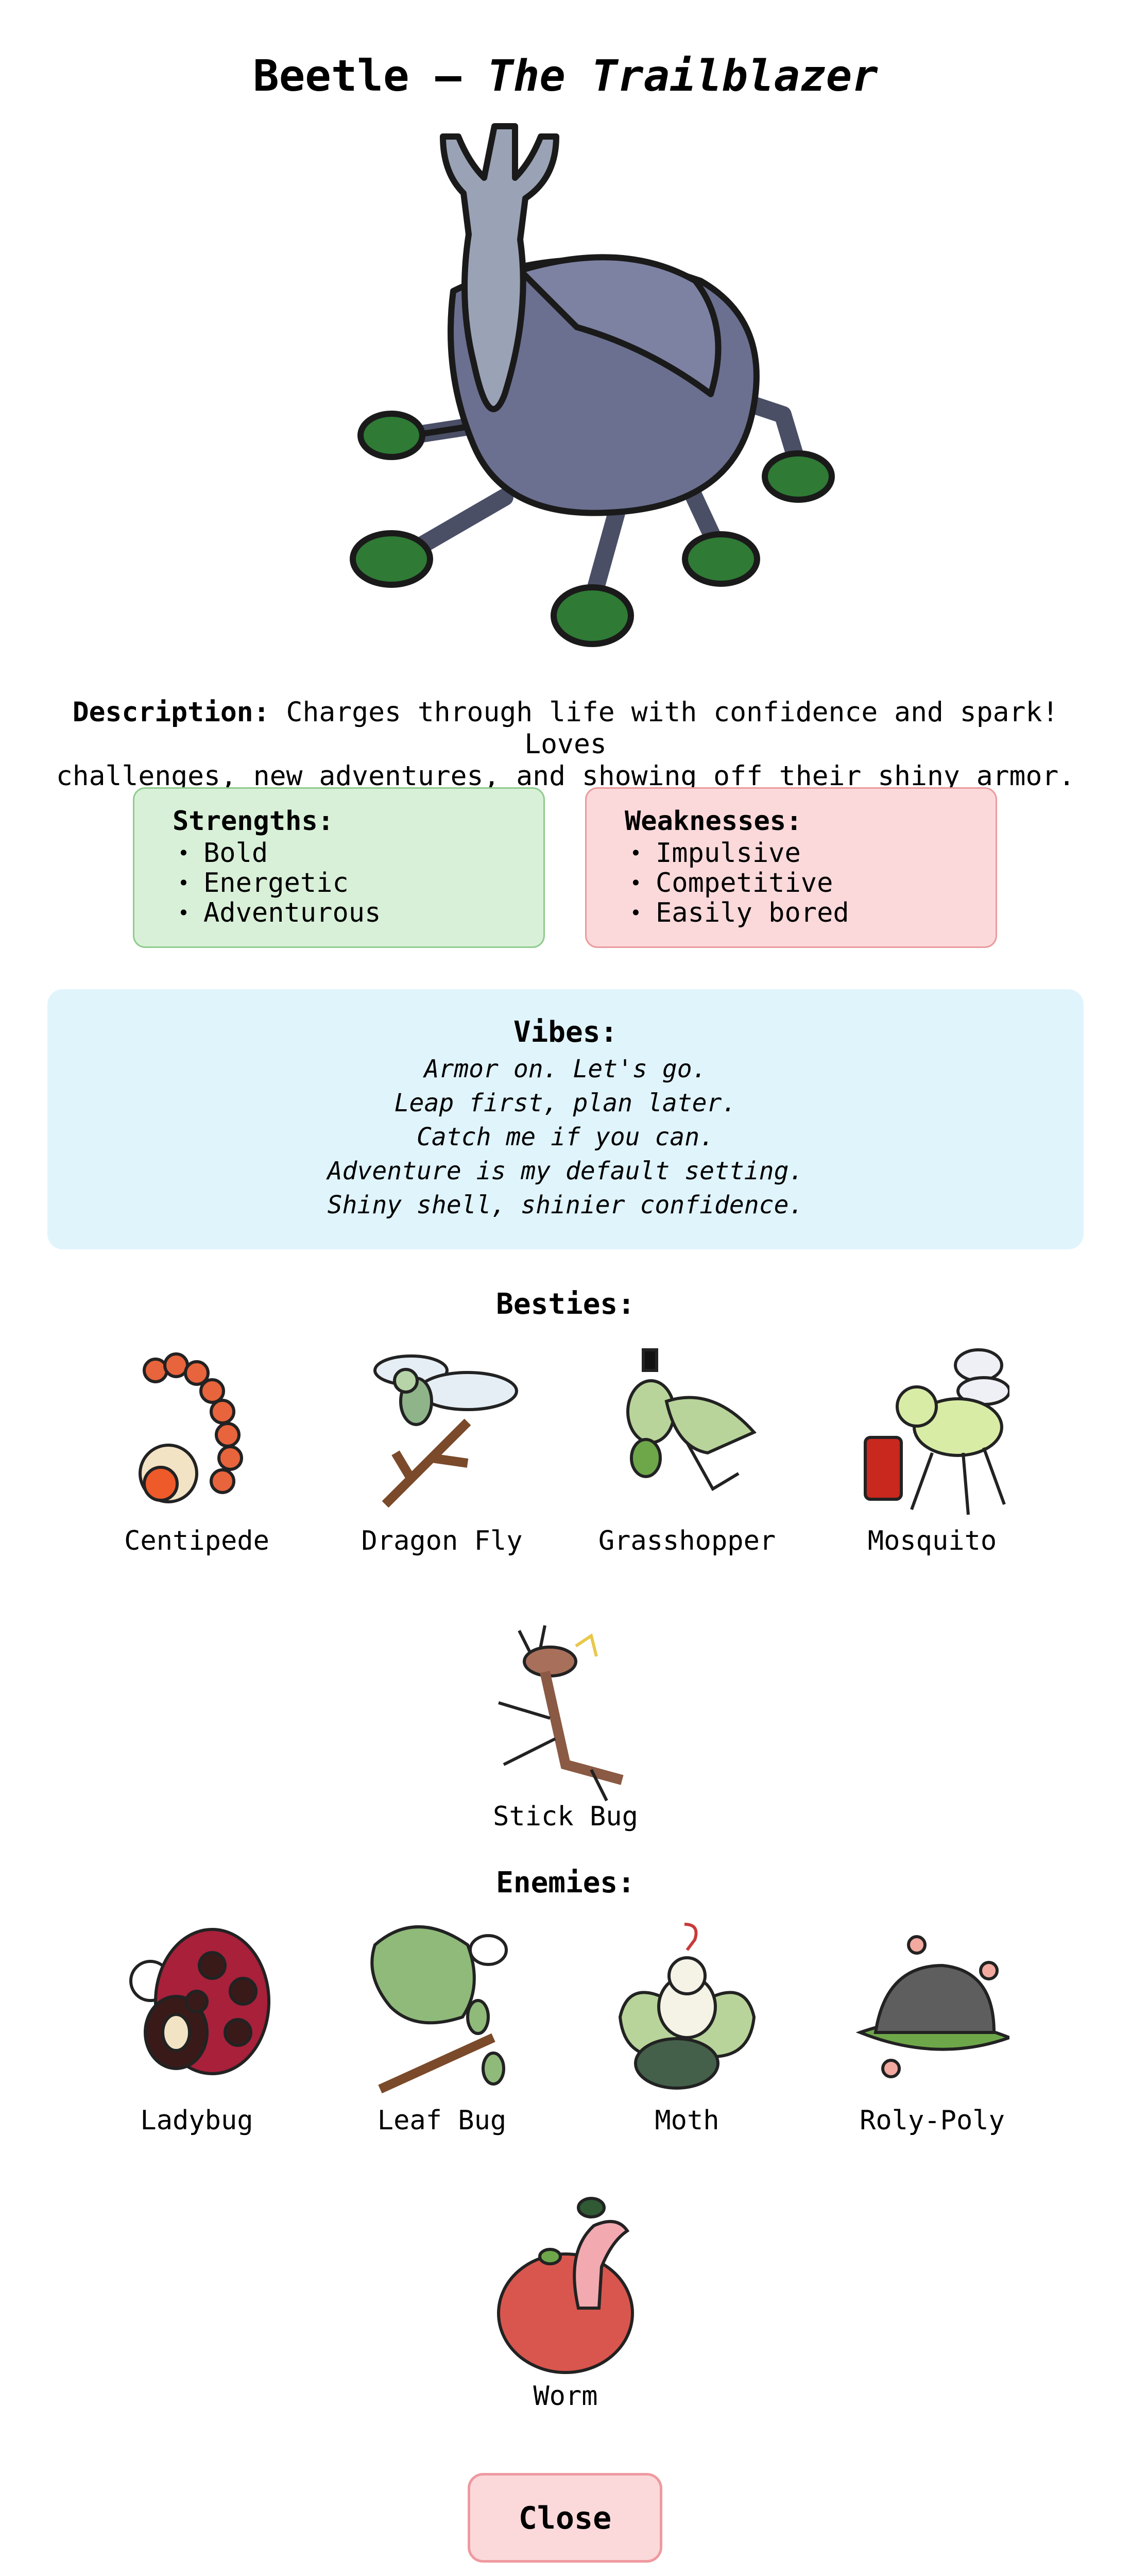  I want to click on enemy-label: Roly-Poly, so click(932, 2120).